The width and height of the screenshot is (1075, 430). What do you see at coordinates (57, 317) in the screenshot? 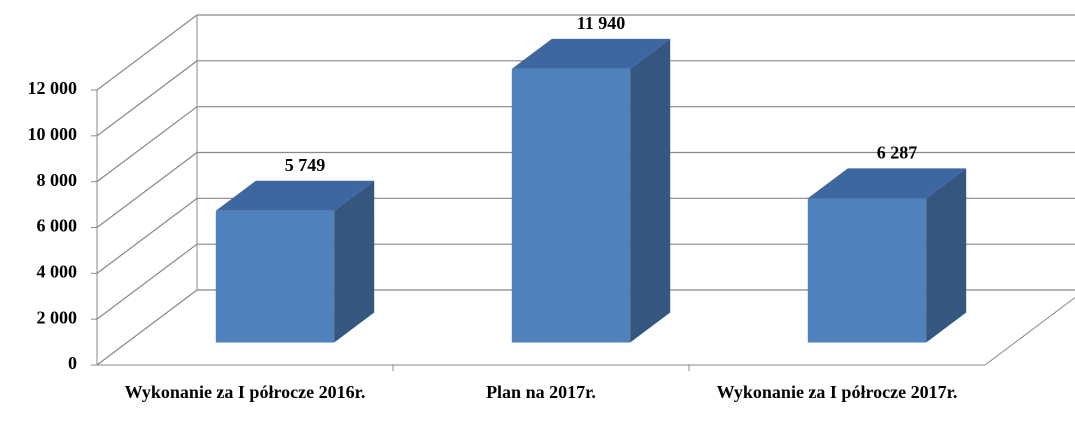
I see `y-tick-label: 2 000` at bounding box center [57, 317].